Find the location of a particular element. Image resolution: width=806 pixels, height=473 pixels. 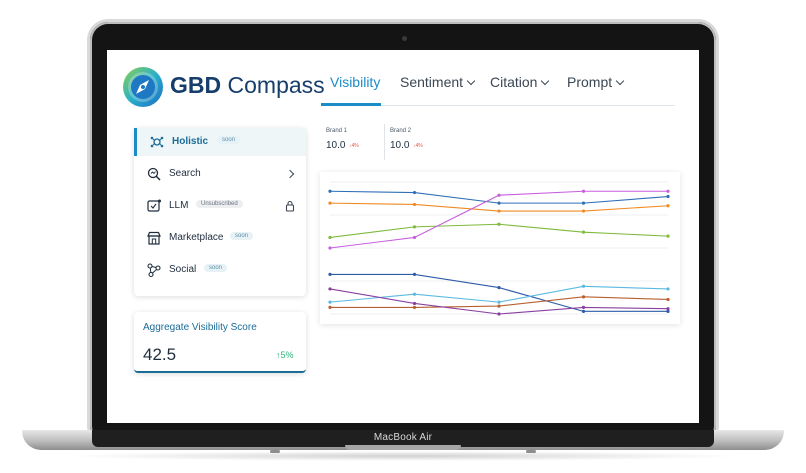

sidebar-item-label: Marketplace is located at coordinates (196, 237).